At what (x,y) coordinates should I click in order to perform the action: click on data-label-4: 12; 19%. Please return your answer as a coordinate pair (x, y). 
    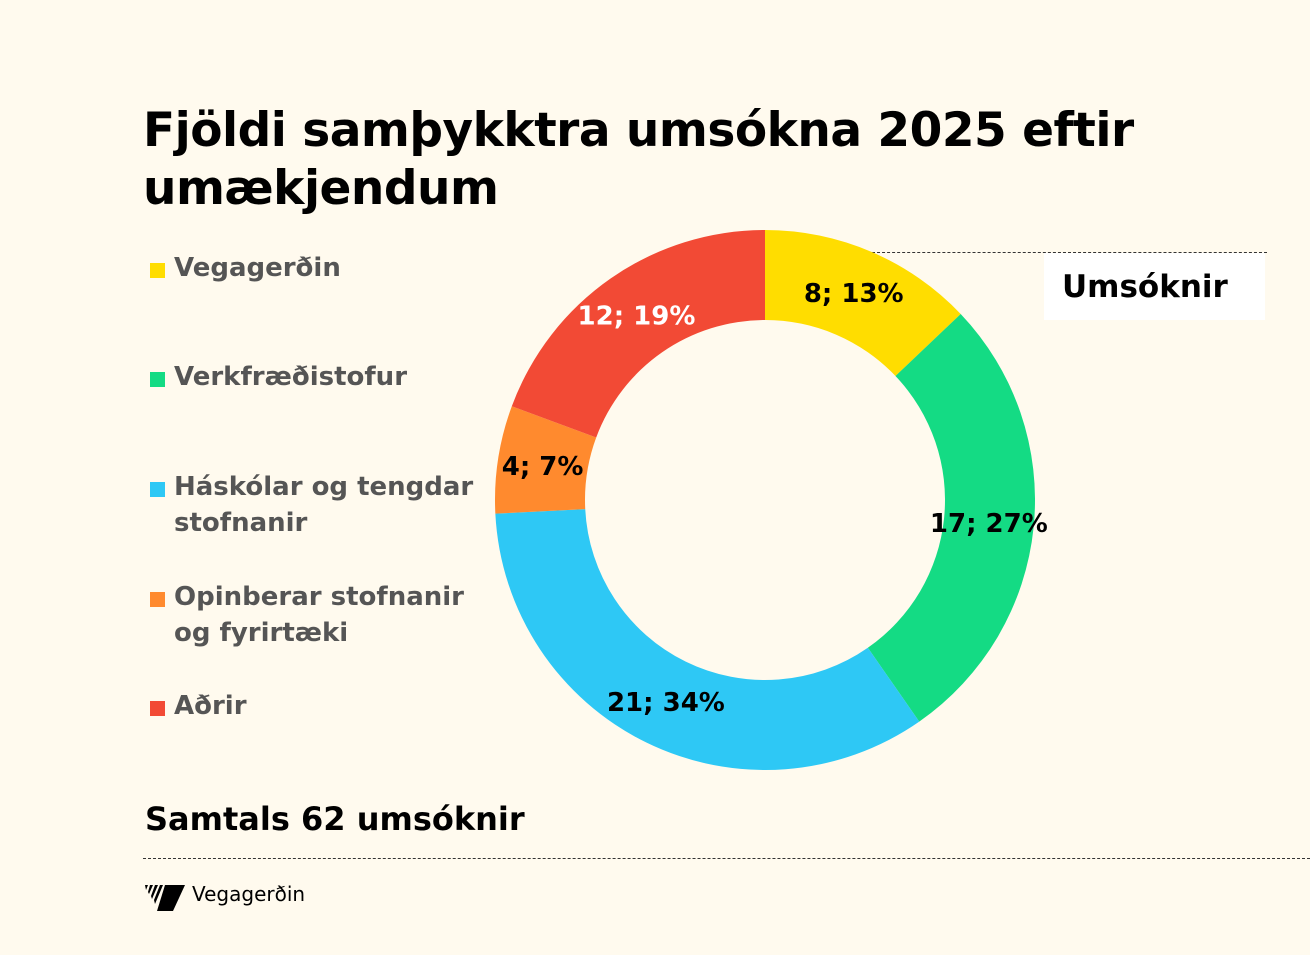
    Looking at the image, I should click on (637, 316).